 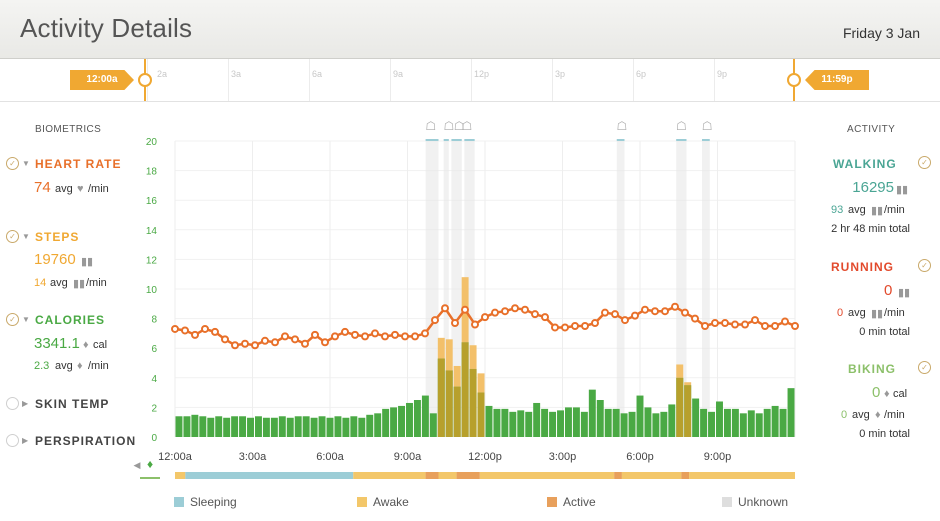 I want to click on heart-rate-value: 74, so click(x=42, y=187).